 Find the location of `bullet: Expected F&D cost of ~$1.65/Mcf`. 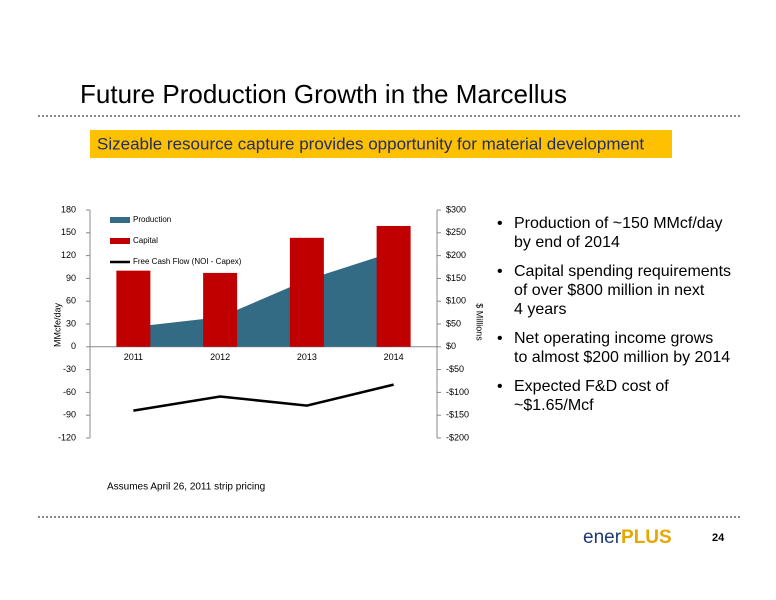

bullet: Expected F&D cost of ~$1.65/Mcf is located at coordinates (627, 396).